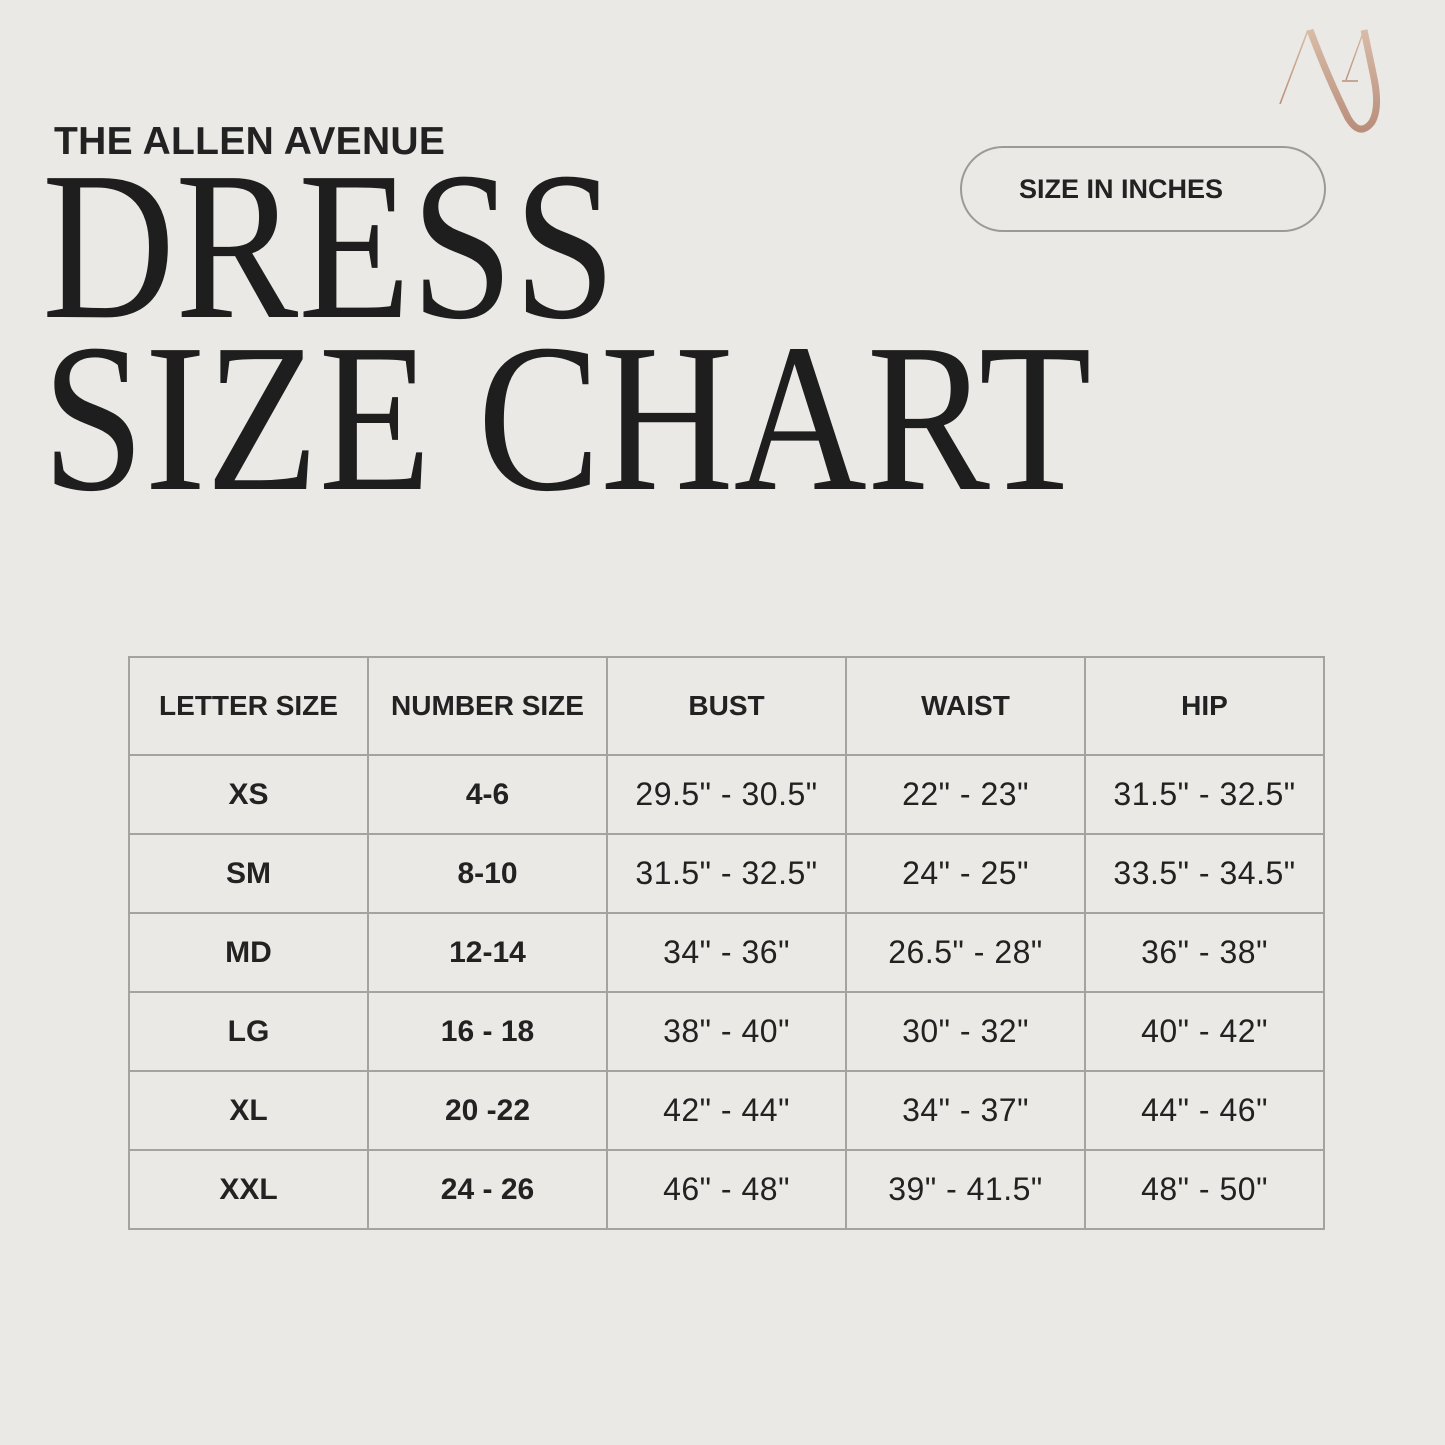 This screenshot has height=1445, width=1445. I want to click on page-title-line2: SIZE CHART, so click(567, 417).